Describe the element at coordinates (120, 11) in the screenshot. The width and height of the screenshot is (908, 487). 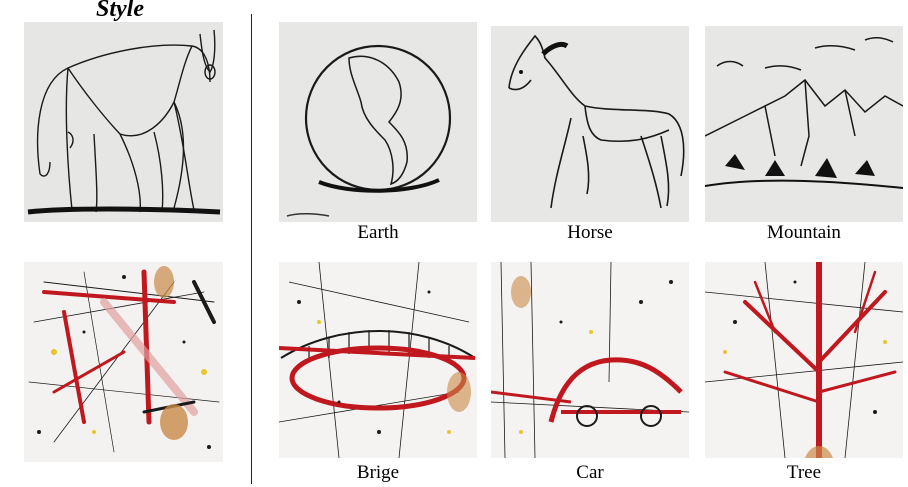
I see `style-title: Style` at that location.